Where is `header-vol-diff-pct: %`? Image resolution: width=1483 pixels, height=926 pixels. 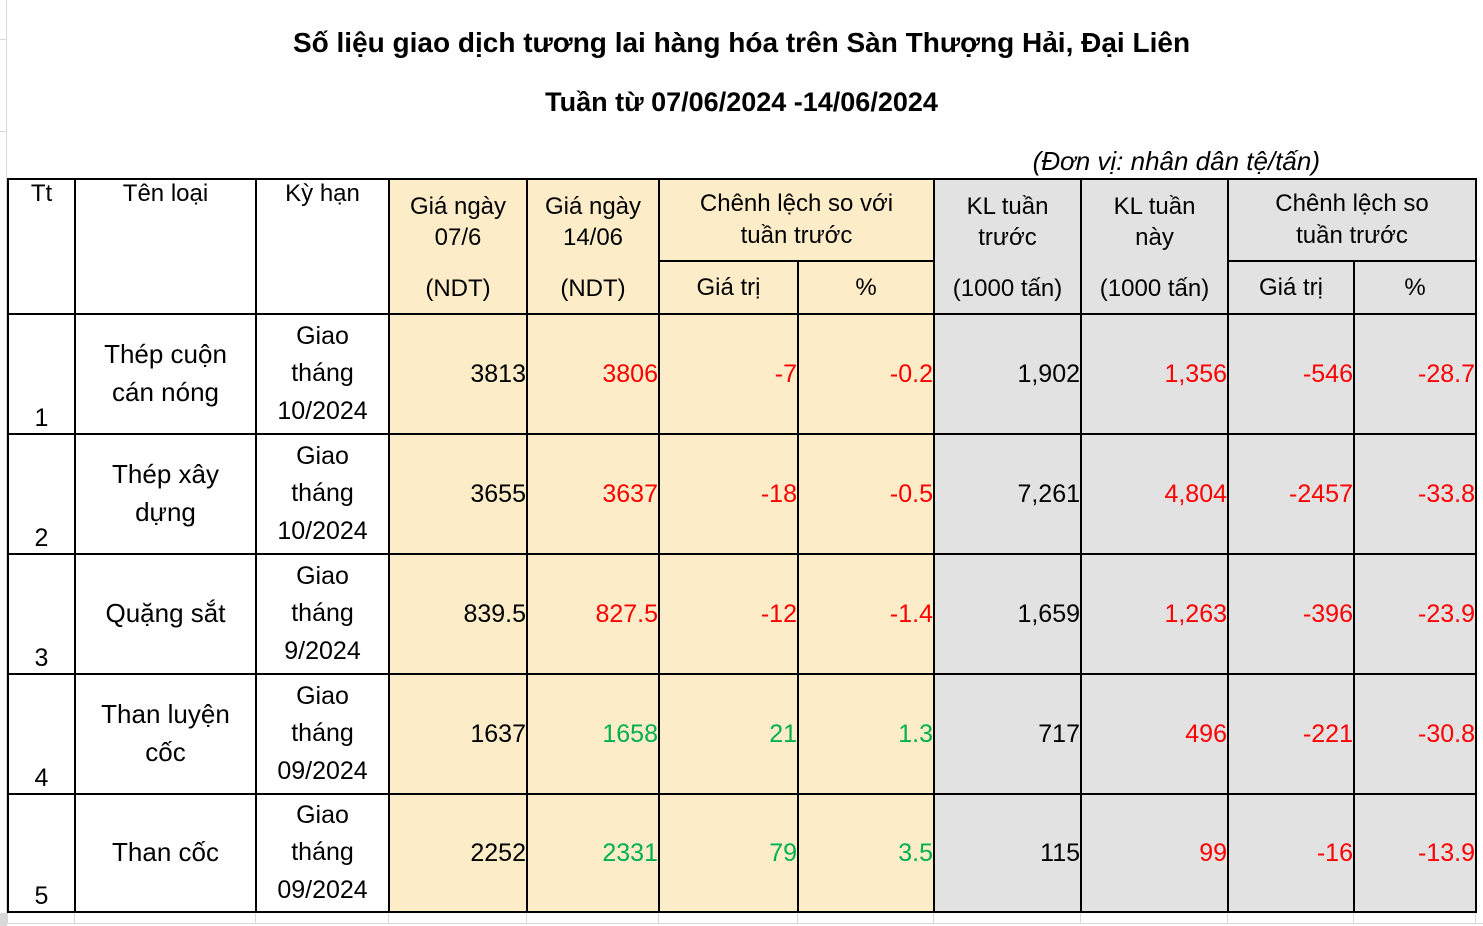 header-vol-diff-pct: % is located at coordinates (1415, 287).